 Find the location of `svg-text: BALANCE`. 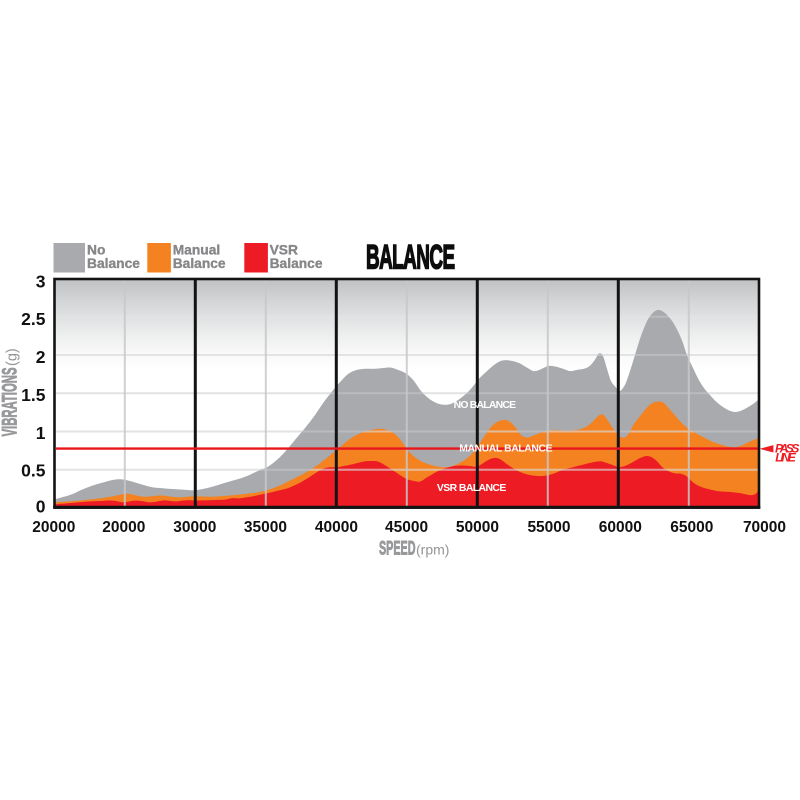

svg-text: BALANCE is located at coordinates (410, 258).